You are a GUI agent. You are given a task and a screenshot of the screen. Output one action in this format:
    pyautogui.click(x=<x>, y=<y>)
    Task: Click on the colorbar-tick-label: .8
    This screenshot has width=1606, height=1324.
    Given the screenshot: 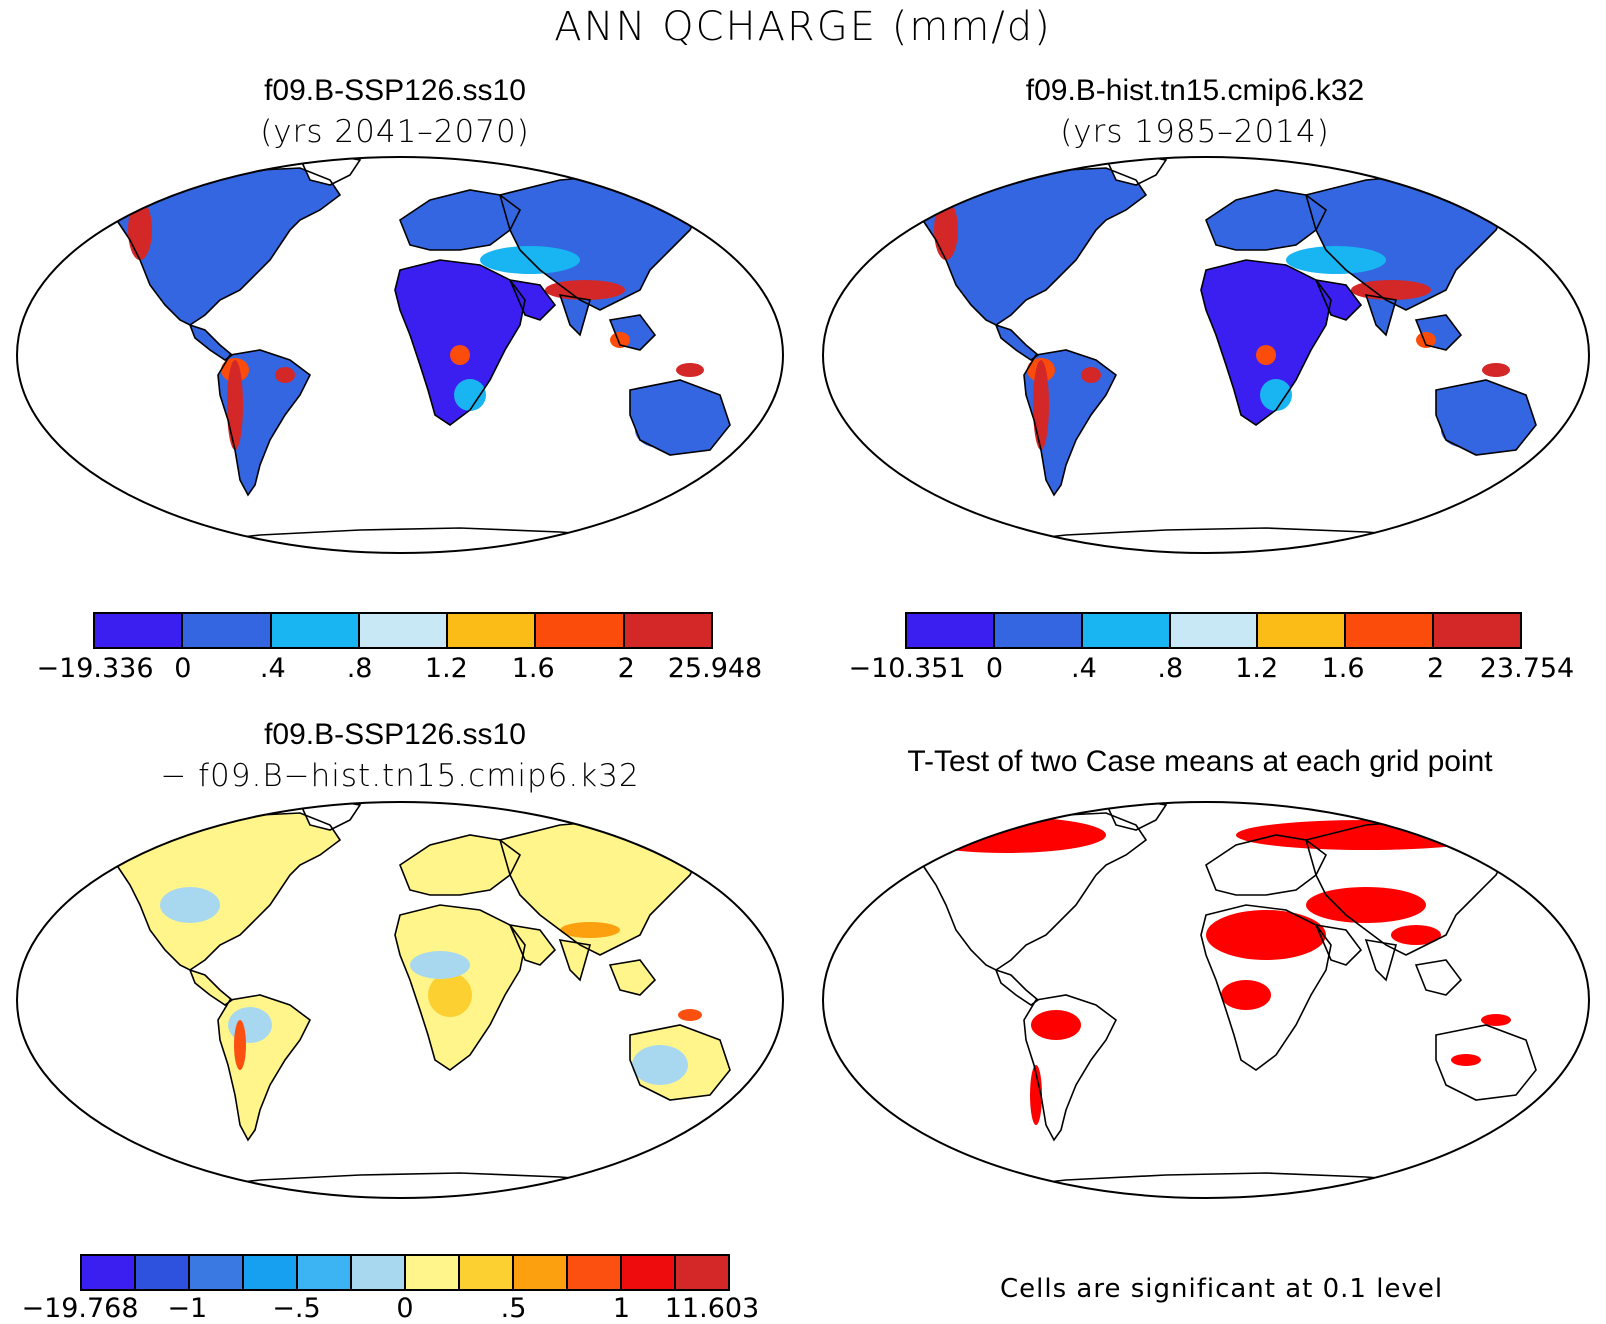 What is the action you would take?
    pyautogui.click(x=1170, y=668)
    